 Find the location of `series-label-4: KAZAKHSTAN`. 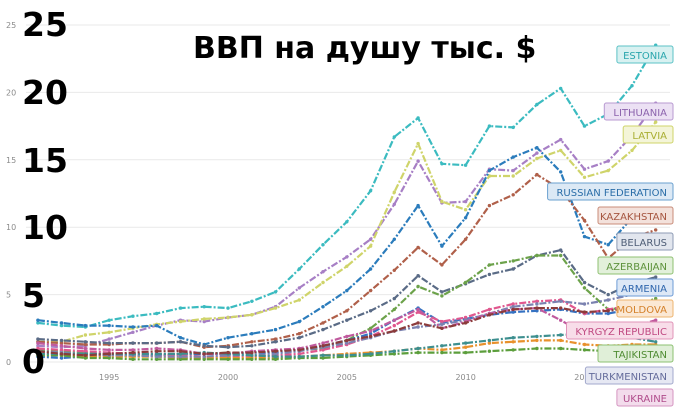

series-label-4: KAZAKHSTAN is located at coordinates (633, 217).